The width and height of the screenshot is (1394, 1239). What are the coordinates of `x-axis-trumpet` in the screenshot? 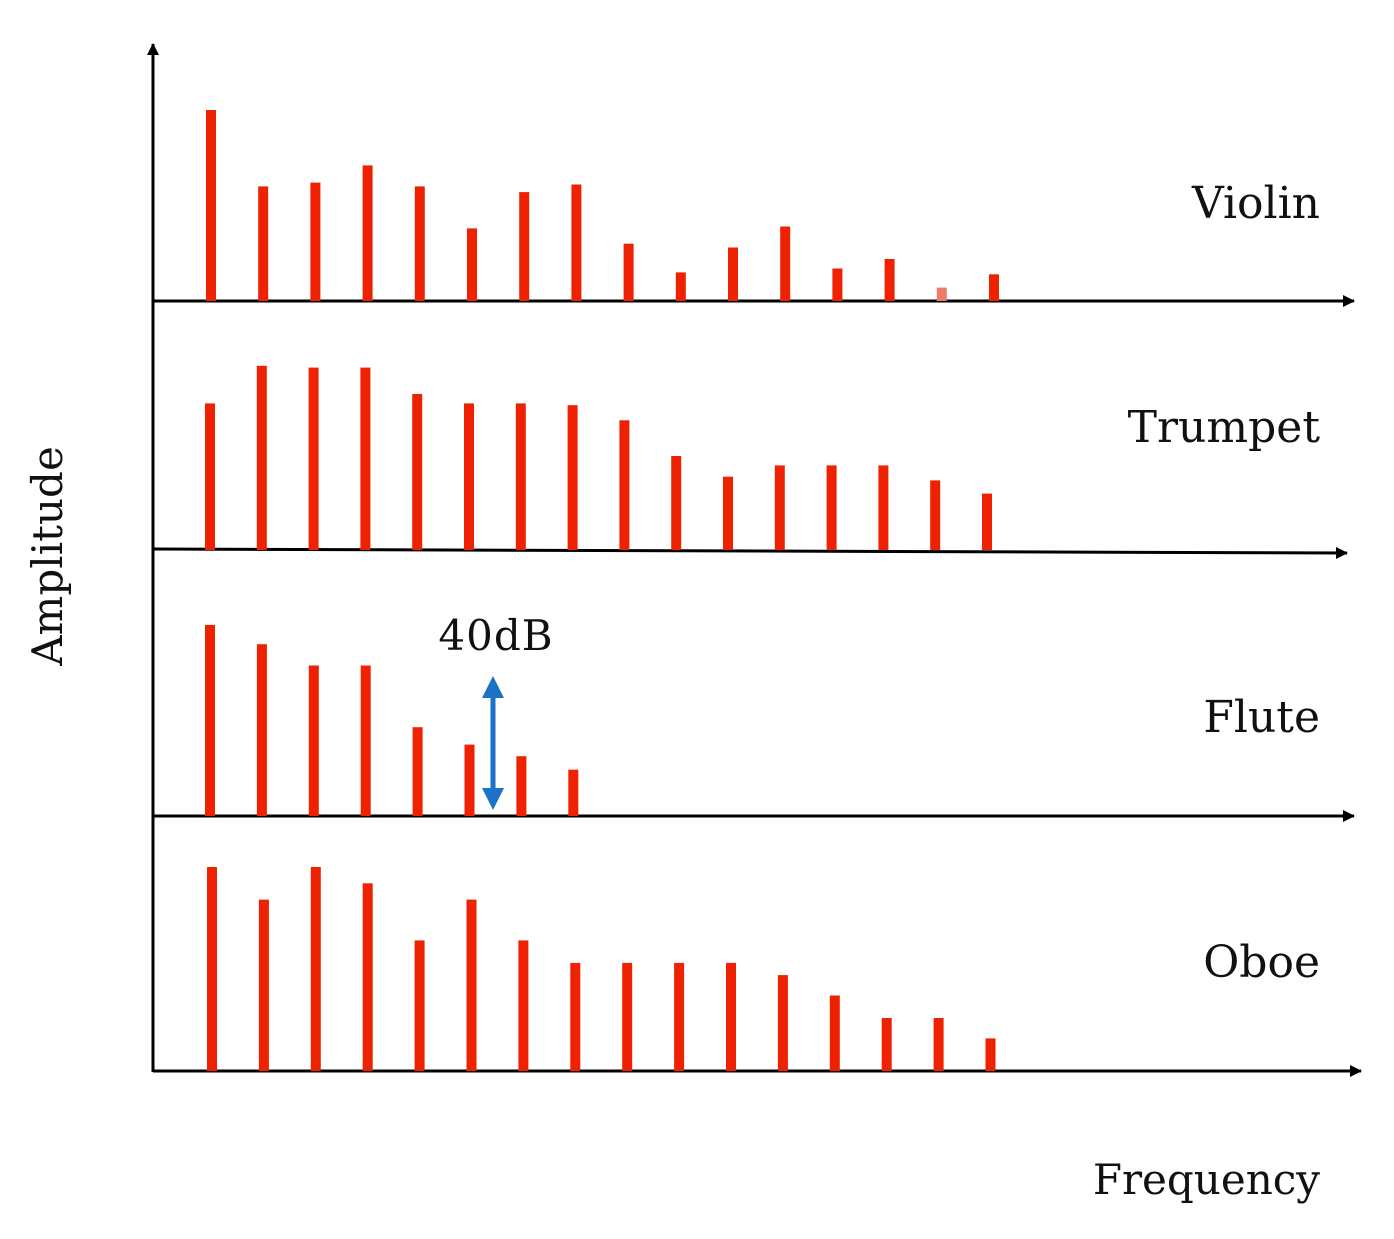 It's located at (750, 552).